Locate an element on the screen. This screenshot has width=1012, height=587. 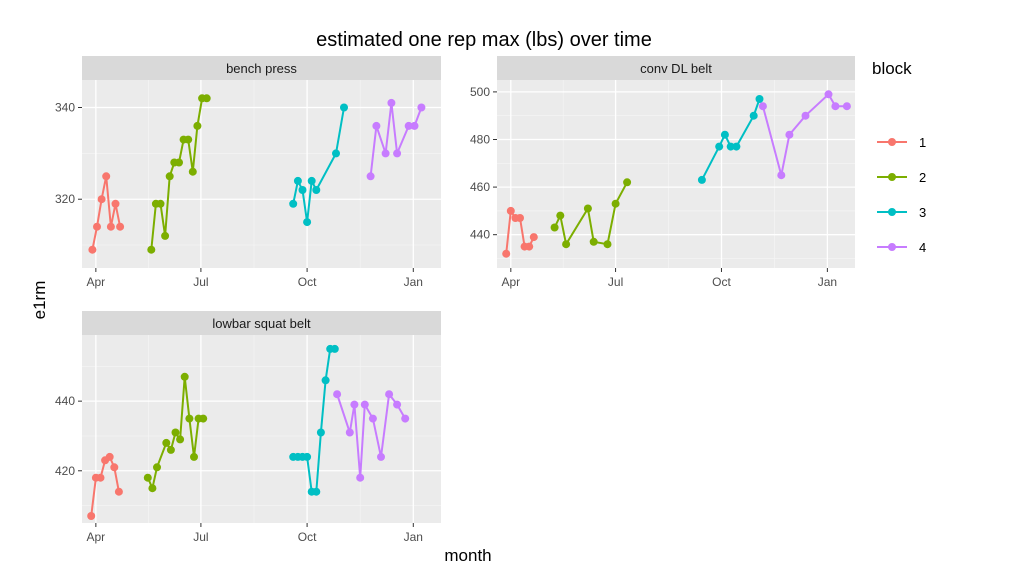
y-tick-label: 460 is located at coordinates (480, 187).